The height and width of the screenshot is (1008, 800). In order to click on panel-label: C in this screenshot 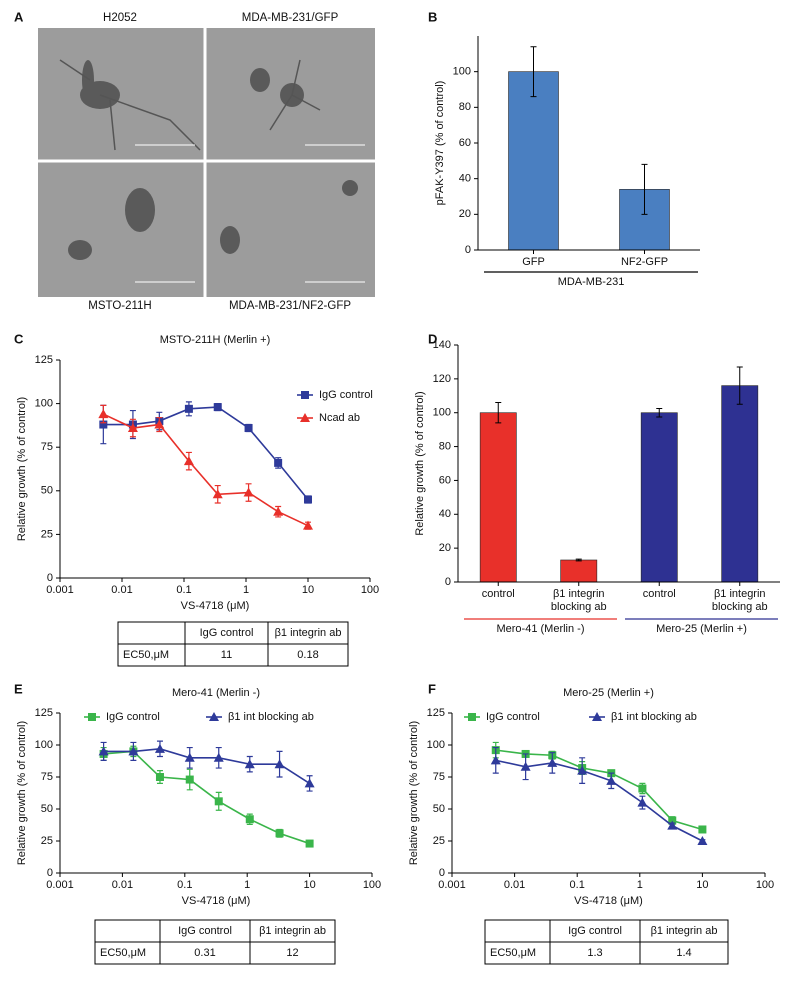, I will do `click(19, 338)`.